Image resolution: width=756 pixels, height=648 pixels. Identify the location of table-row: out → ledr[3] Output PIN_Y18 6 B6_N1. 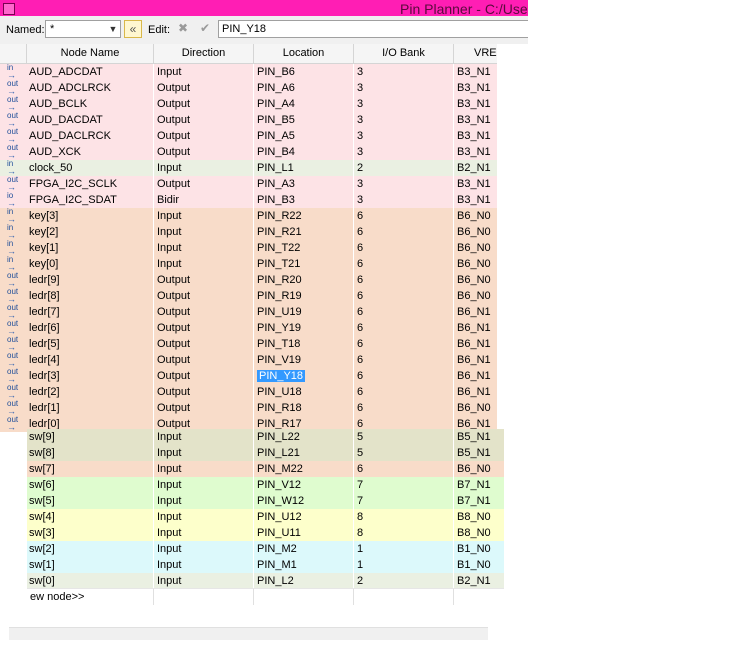
(248, 376).